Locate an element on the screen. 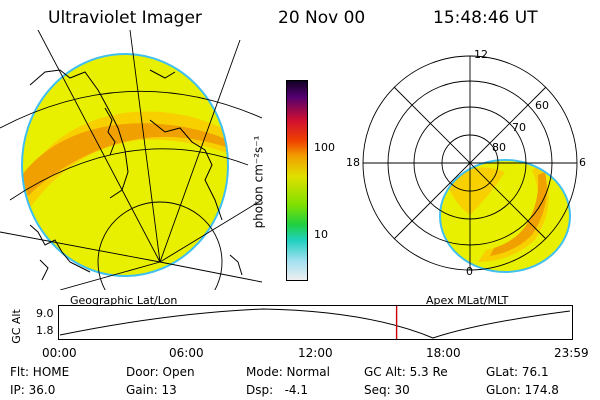 This screenshot has width=600, height=400. info-dsp: Dsp: -4.1 is located at coordinates (277, 390).